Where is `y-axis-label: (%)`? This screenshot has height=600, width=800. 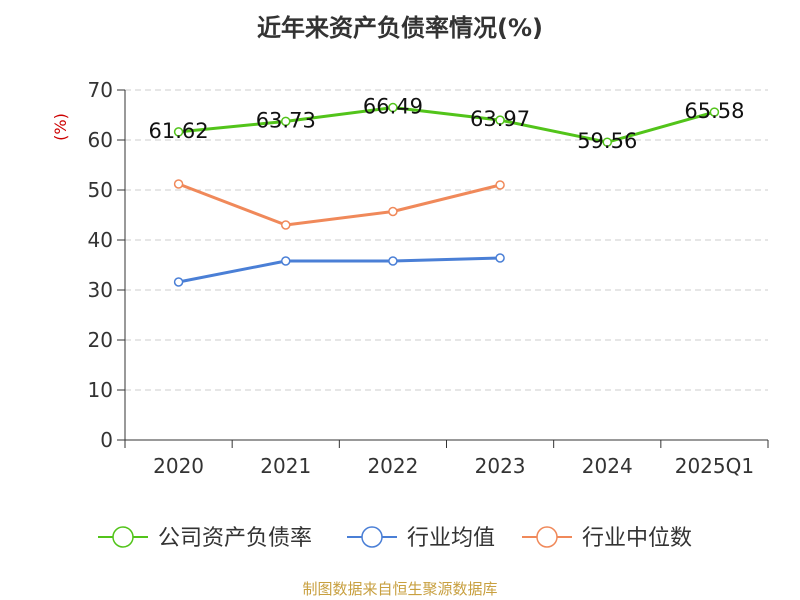 y-axis-label: (%) is located at coordinates (60, 127).